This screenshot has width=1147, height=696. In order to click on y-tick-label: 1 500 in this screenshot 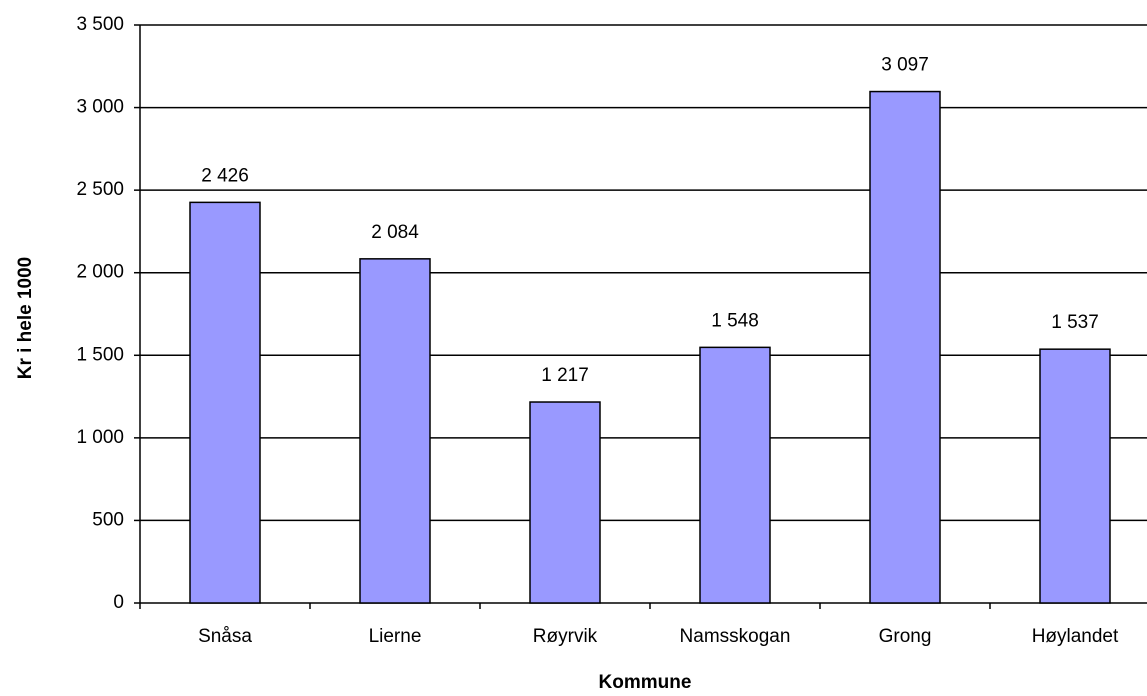, I will do `click(100, 354)`.